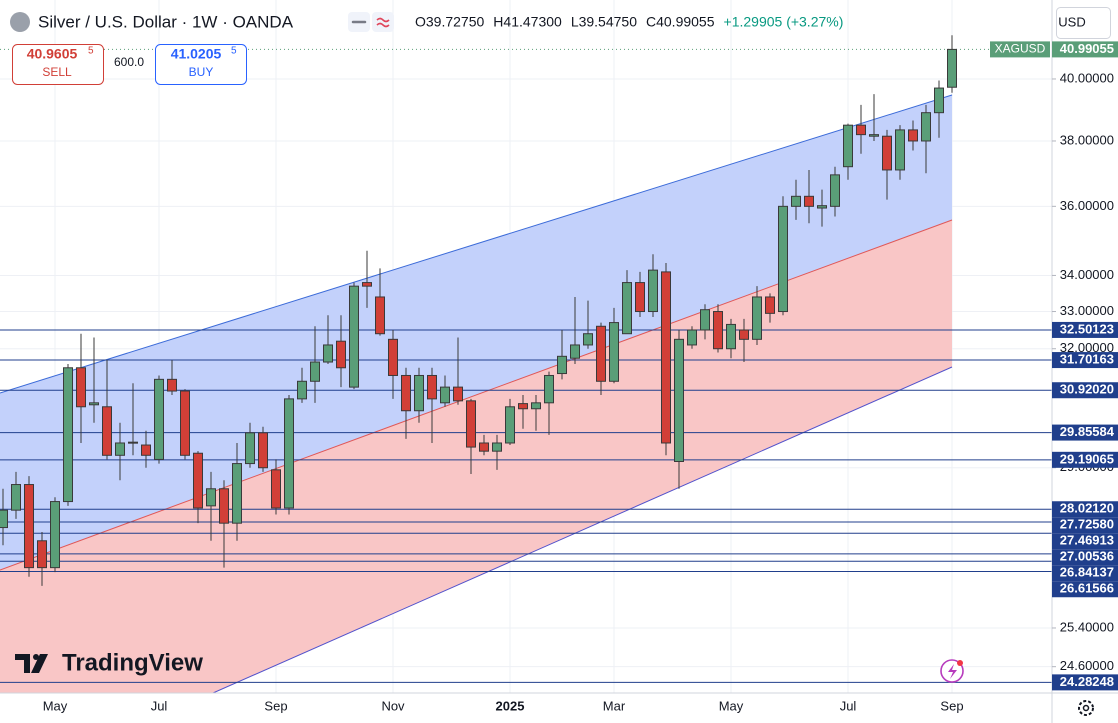  What do you see at coordinates (960, 663) in the screenshot?
I see `replay-dot` at bounding box center [960, 663].